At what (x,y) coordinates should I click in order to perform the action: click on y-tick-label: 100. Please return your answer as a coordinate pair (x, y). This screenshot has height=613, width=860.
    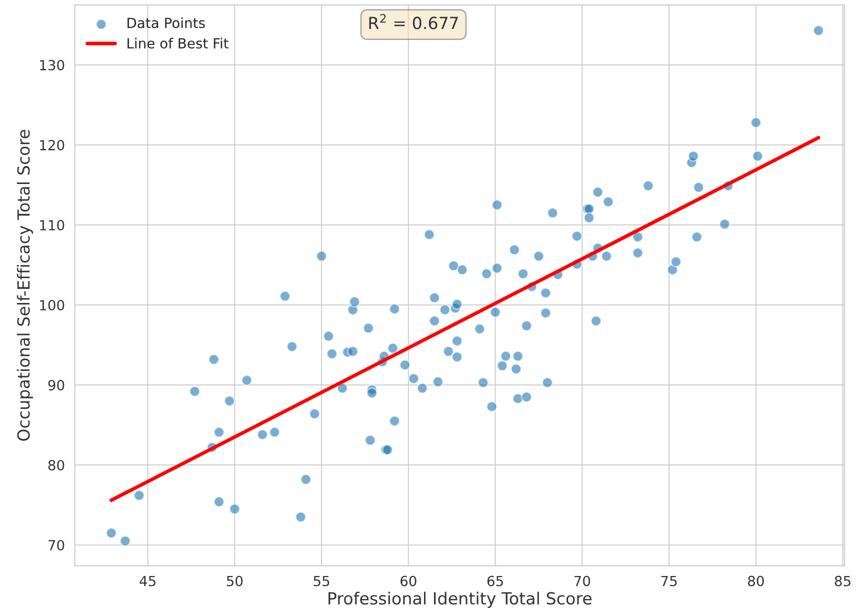
    Looking at the image, I should click on (52, 305).